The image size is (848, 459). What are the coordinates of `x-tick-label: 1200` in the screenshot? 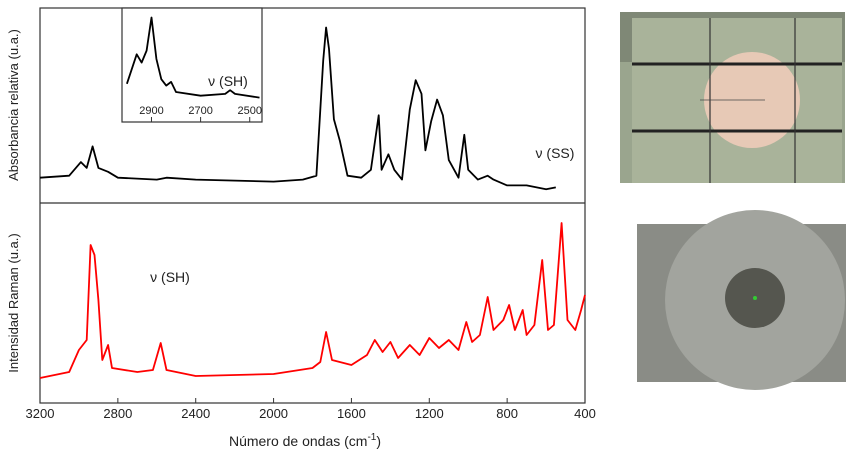 It's located at (429, 413).